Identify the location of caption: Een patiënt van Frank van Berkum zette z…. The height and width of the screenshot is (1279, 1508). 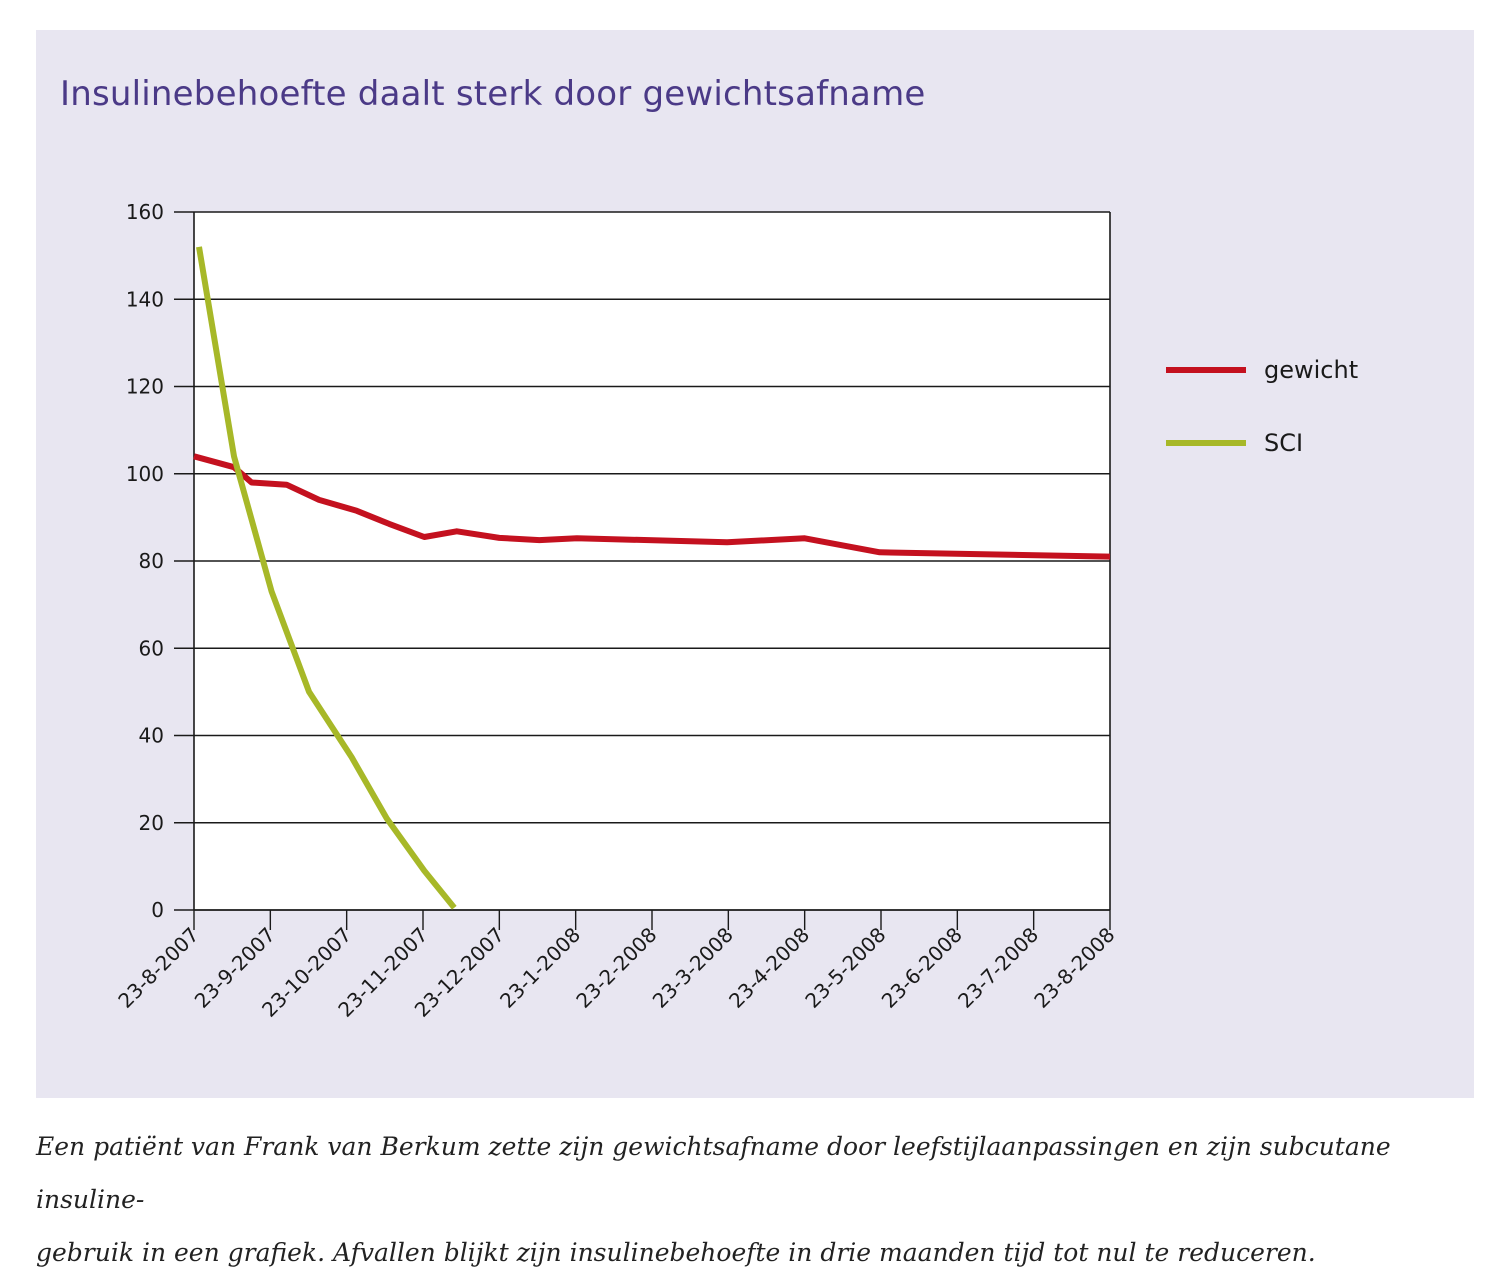
(756, 1199).